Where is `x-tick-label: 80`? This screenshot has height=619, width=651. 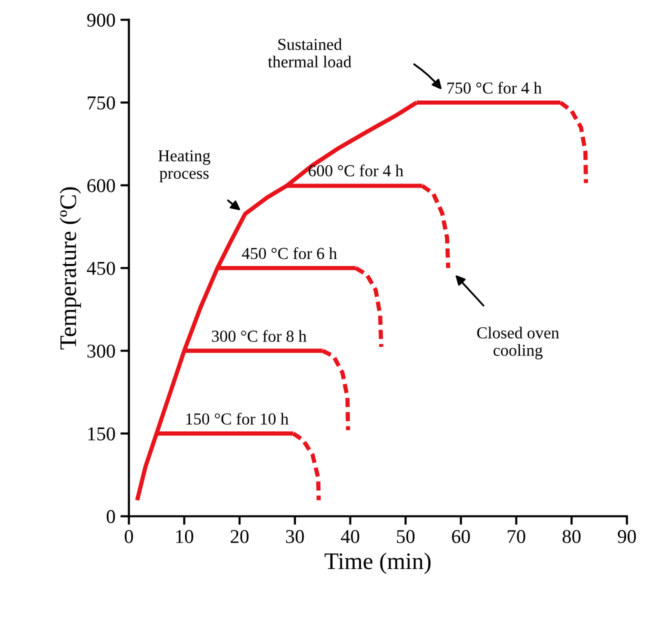 x-tick-label: 80 is located at coordinates (571, 537).